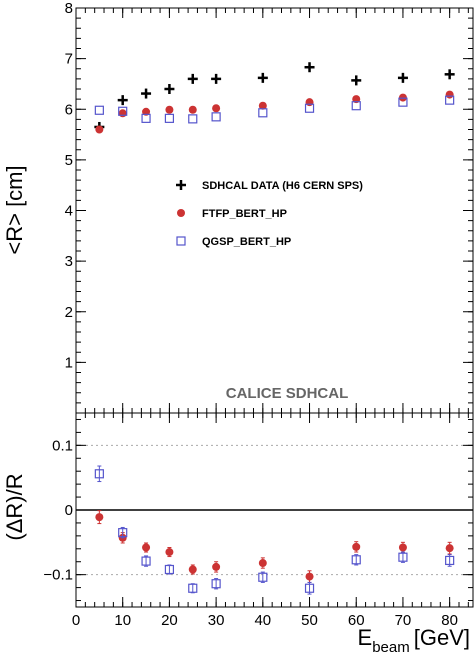 The height and width of the screenshot is (662, 475). Describe the element at coordinates (274, 530) in the screenshot. I see `ratio-markers` at that location.